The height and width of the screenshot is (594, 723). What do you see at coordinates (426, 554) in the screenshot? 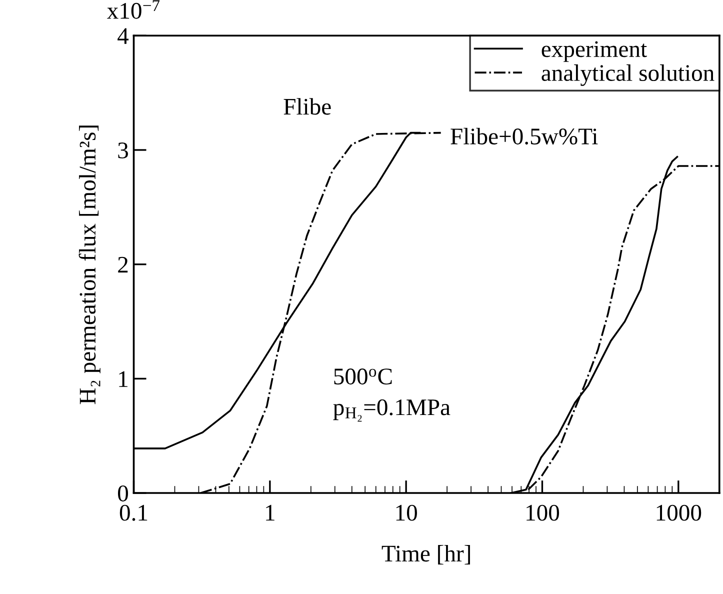
I see `x-axis-title: Time [hr]` at bounding box center [426, 554].